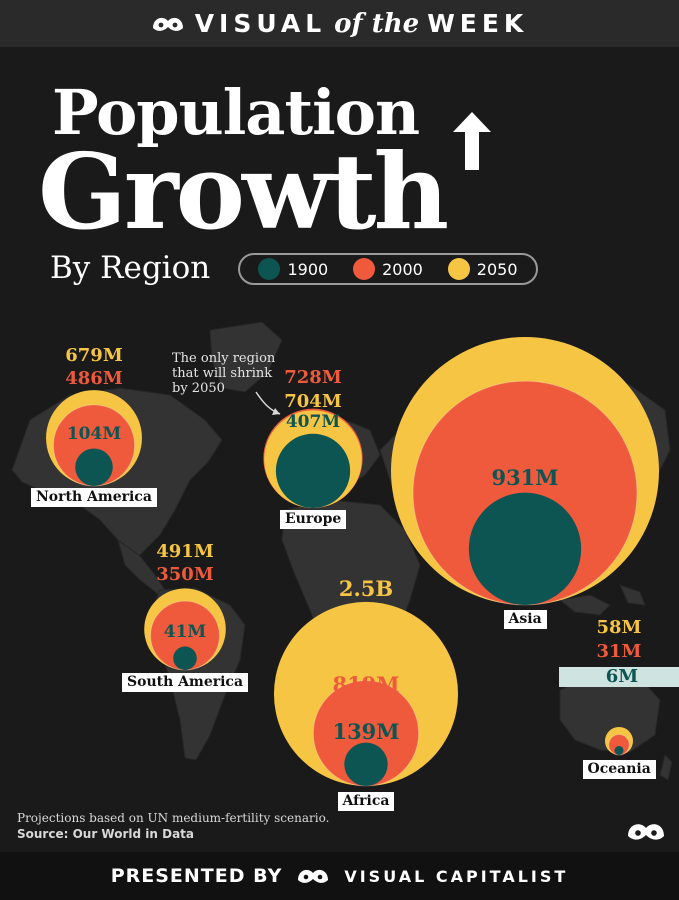 The image size is (679, 900). What do you see at coordinates (236, 112) in the screenshot?
I see `title-line1: Population` at bounding box center [236, 112].